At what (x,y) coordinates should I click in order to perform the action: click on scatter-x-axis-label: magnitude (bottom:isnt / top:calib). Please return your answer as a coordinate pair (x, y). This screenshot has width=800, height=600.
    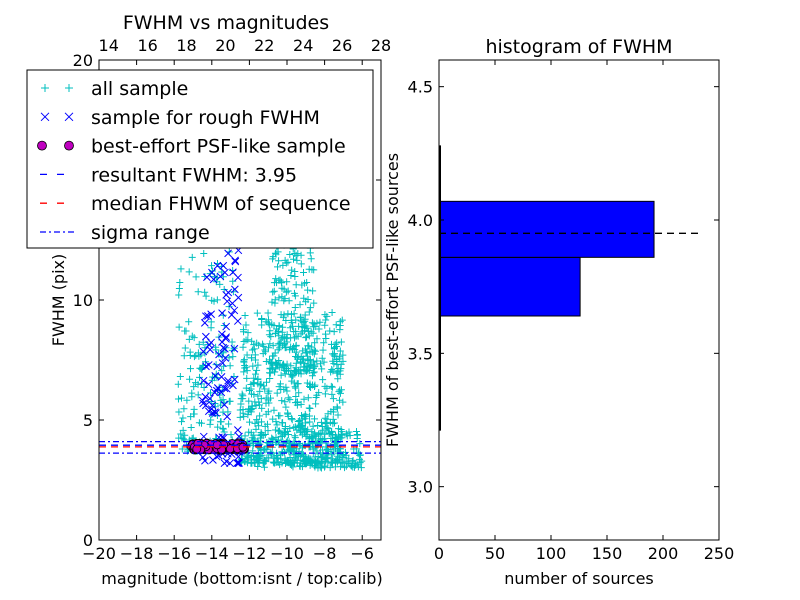
    Looking at the image, I should click on (241, 578).